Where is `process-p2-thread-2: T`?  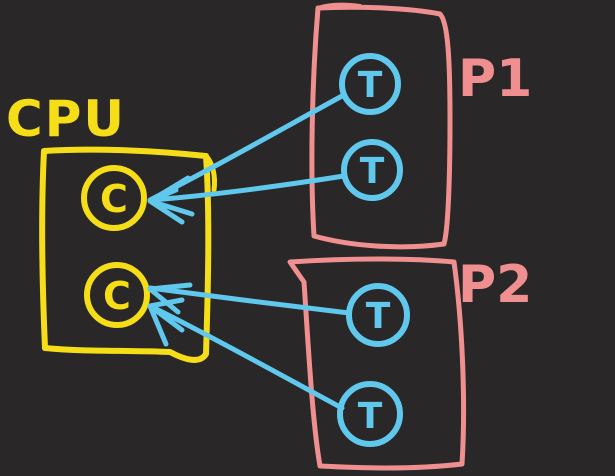
process-p2-thread-2: T is located at coordinates (370, 414).